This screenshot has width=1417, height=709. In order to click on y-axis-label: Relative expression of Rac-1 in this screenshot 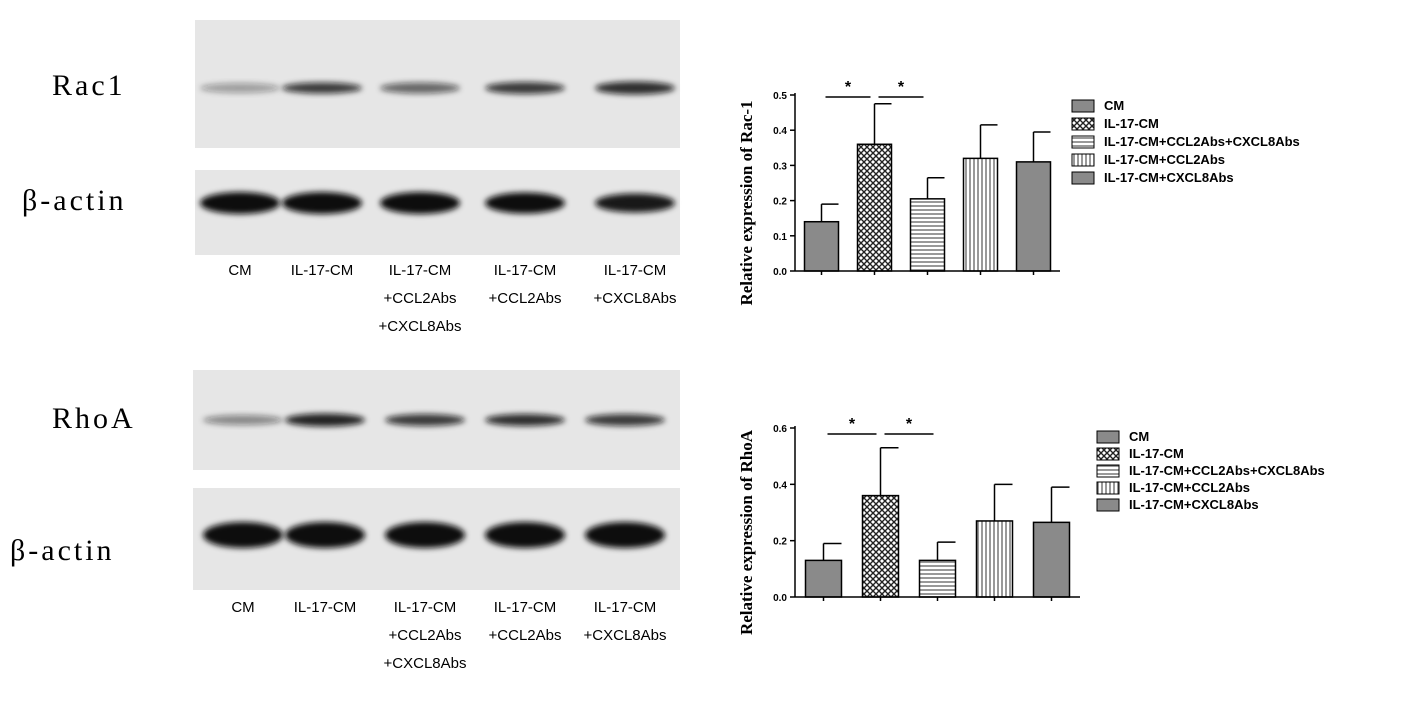, I will do `click(746, 202)`.